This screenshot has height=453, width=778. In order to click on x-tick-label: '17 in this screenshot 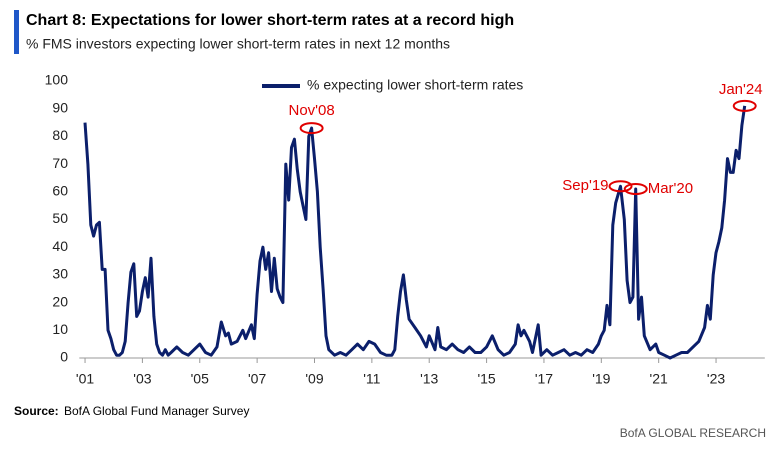, I will do `click(544, 379)`.